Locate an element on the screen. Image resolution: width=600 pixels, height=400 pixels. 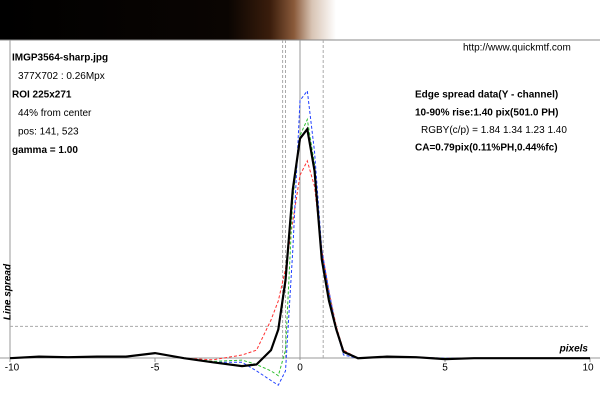
info-text: 377X702 : 0.26Mpx is located at coordinates (61, 76).